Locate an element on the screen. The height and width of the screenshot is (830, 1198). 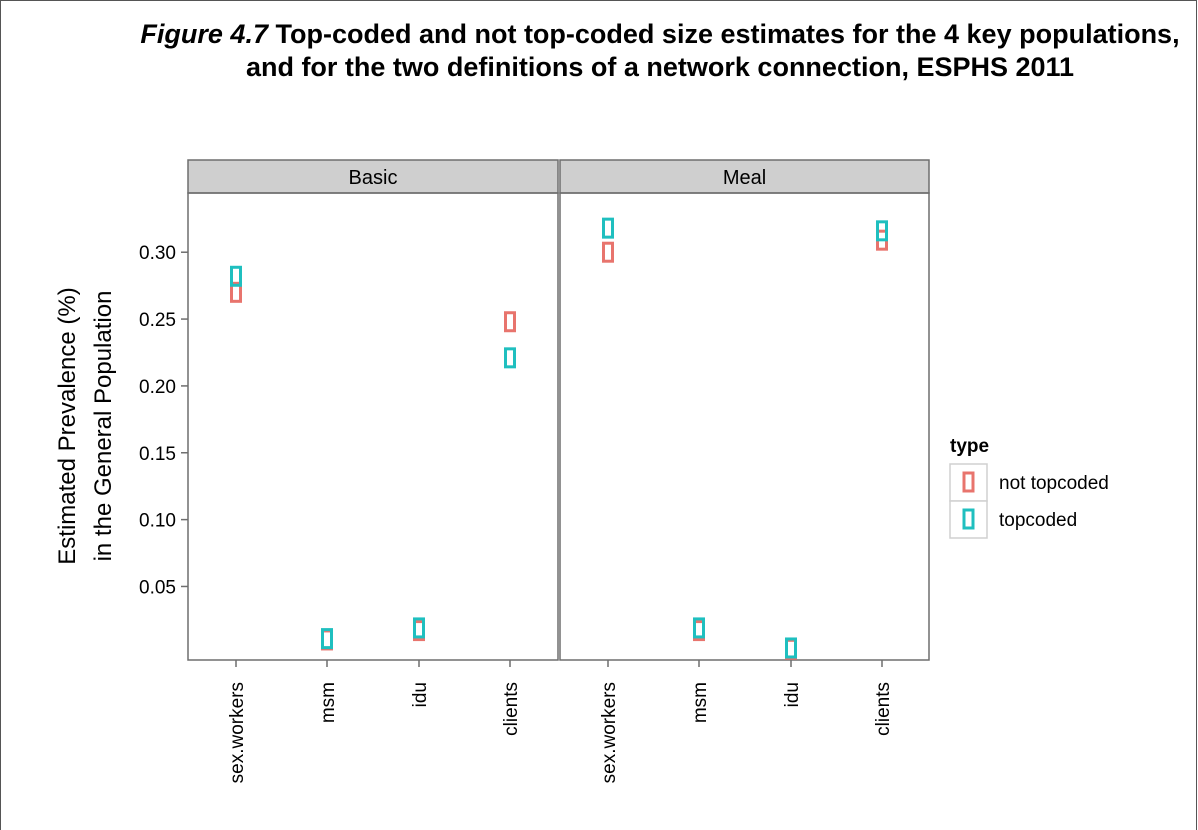
y-tick-label: 0.20 is located at coordinates (157, 387).